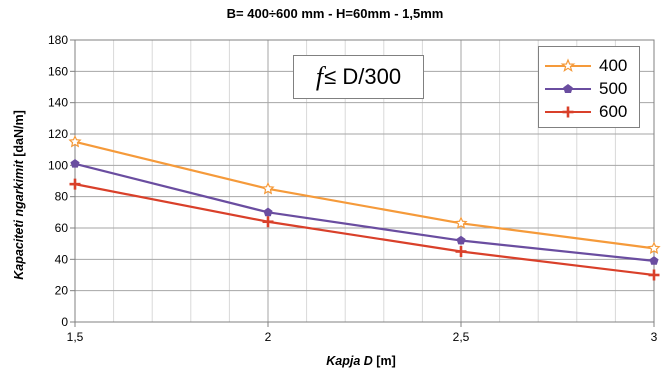  I want to click on y-tick-label: 140, so click(58, 103).